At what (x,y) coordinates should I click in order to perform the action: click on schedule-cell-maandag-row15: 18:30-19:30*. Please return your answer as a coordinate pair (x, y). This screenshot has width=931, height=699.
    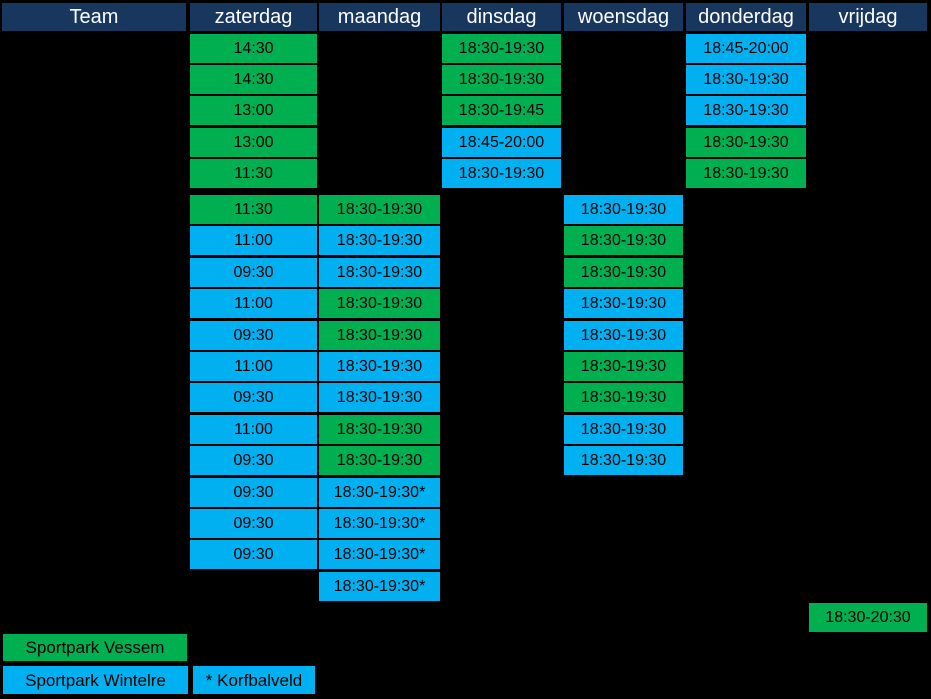
    Looking at the image, I should click on (379, 492).